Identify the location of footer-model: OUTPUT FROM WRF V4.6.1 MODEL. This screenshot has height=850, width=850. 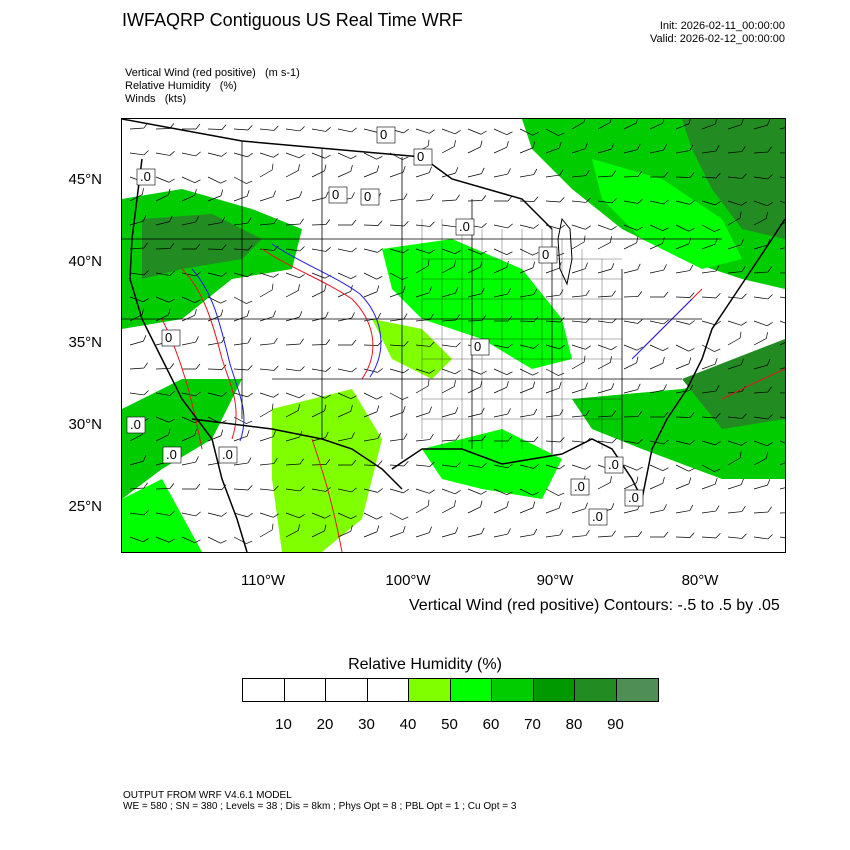
(207, 795).